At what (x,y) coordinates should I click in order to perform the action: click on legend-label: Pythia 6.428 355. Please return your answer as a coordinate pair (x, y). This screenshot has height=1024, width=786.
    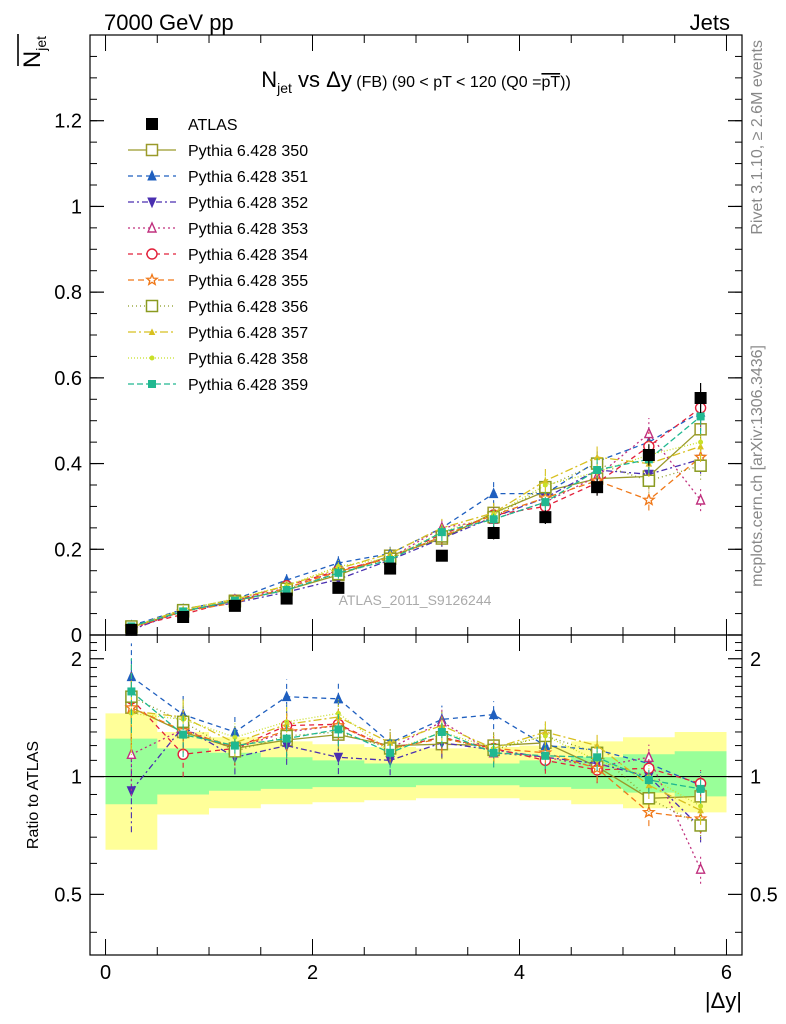
    Looking at the image, I should click on (248, 281).